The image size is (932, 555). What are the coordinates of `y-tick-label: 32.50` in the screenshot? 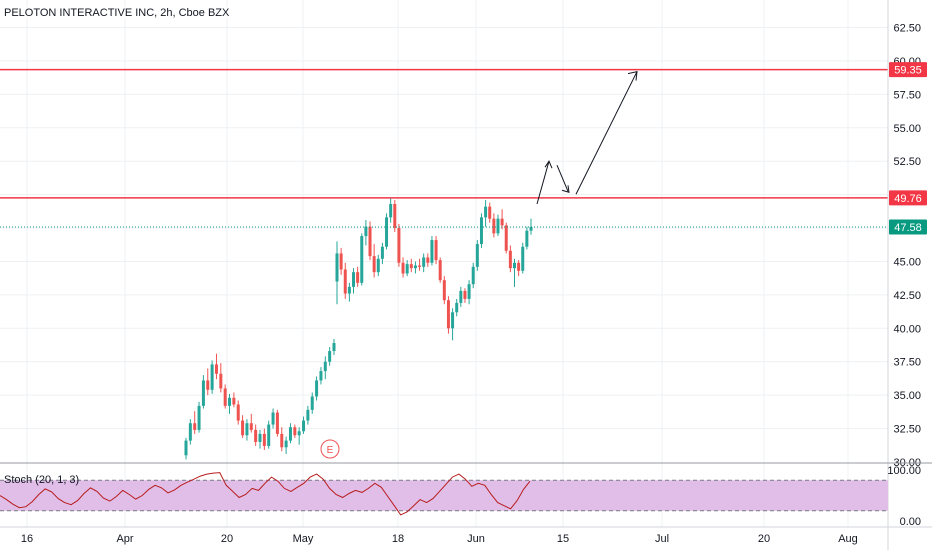 It's located at (907, 430).